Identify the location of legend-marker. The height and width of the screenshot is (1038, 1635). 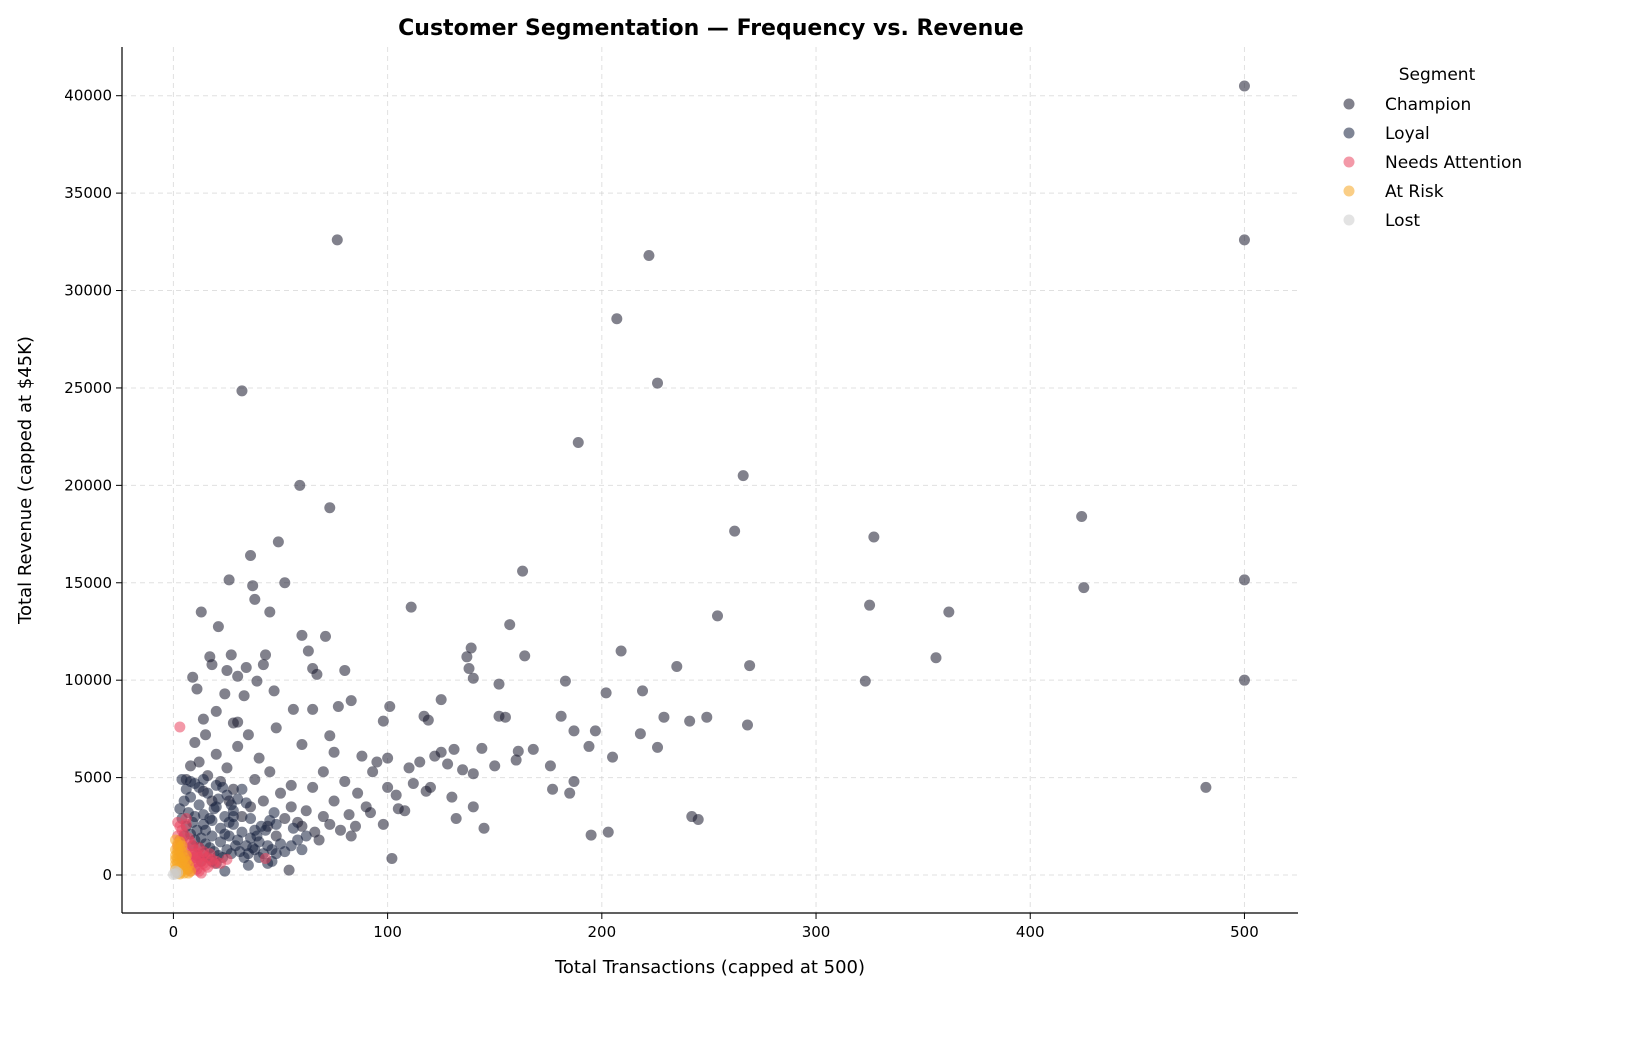
(1349, 220).